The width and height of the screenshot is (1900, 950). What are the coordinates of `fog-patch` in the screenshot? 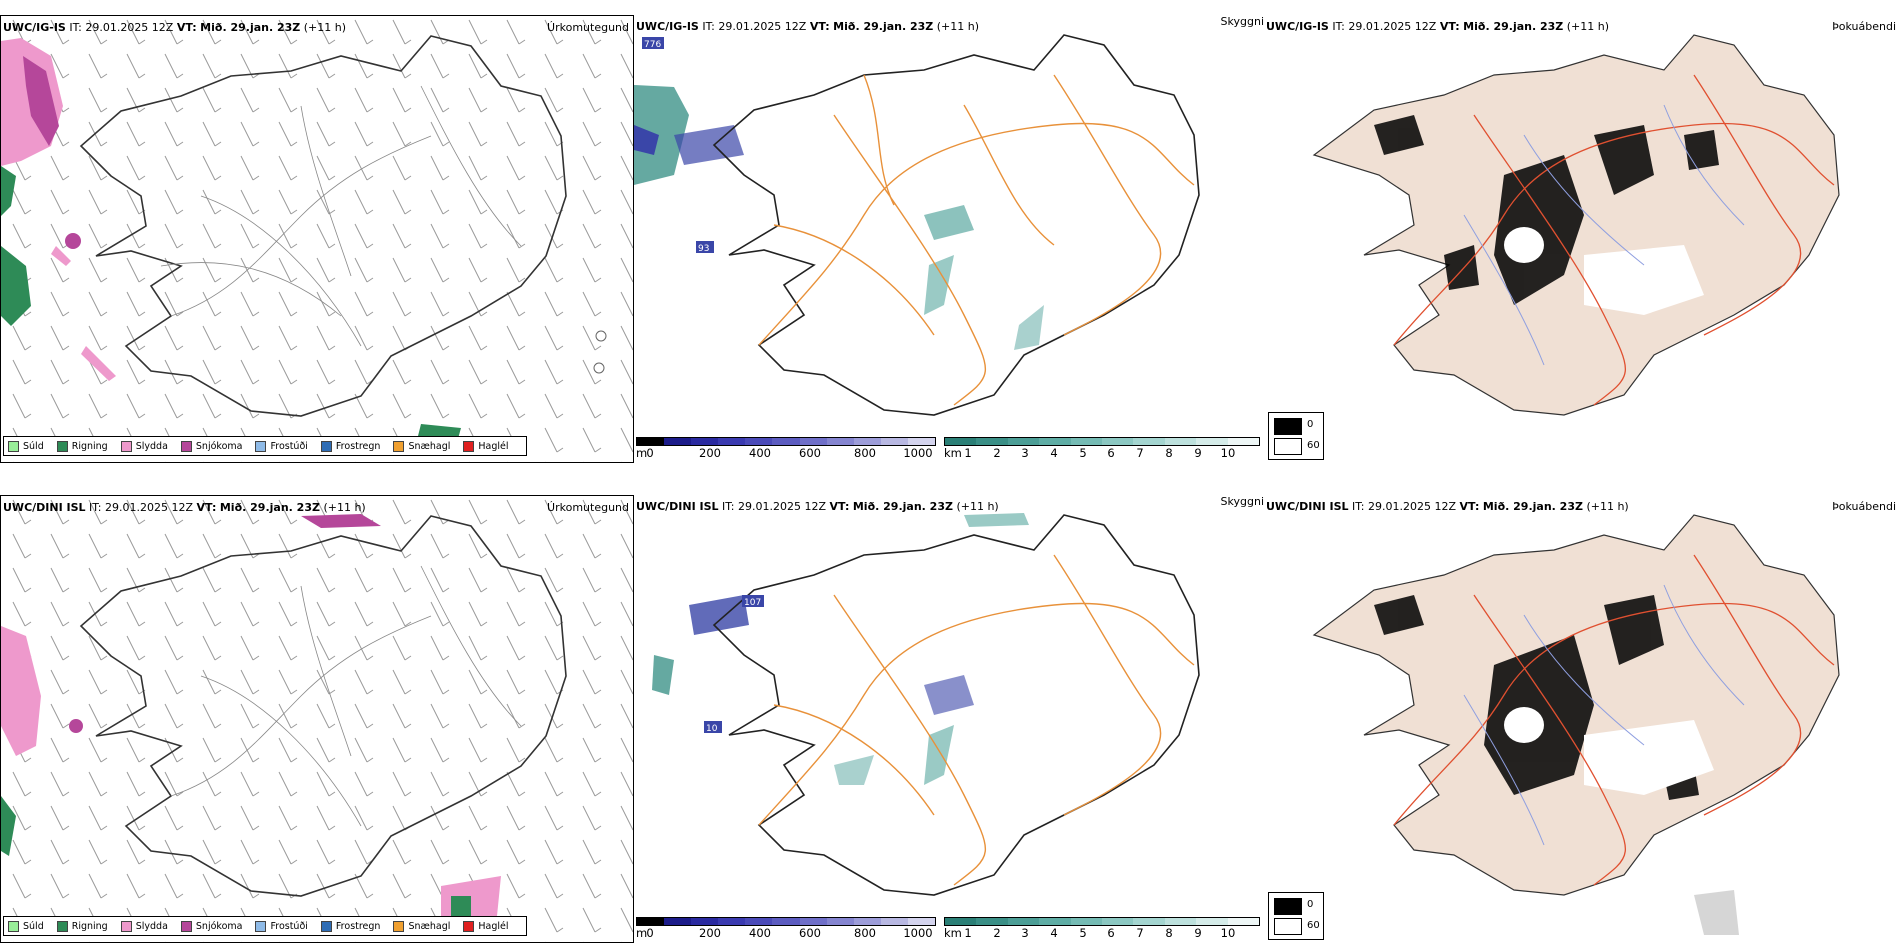 It's located at (1716, 912).